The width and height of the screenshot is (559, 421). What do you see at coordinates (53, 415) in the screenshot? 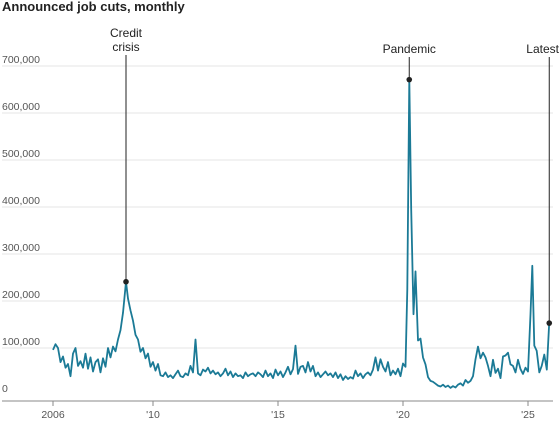
I see `x-tick-label: 2006` at bounding box center [53, 415].